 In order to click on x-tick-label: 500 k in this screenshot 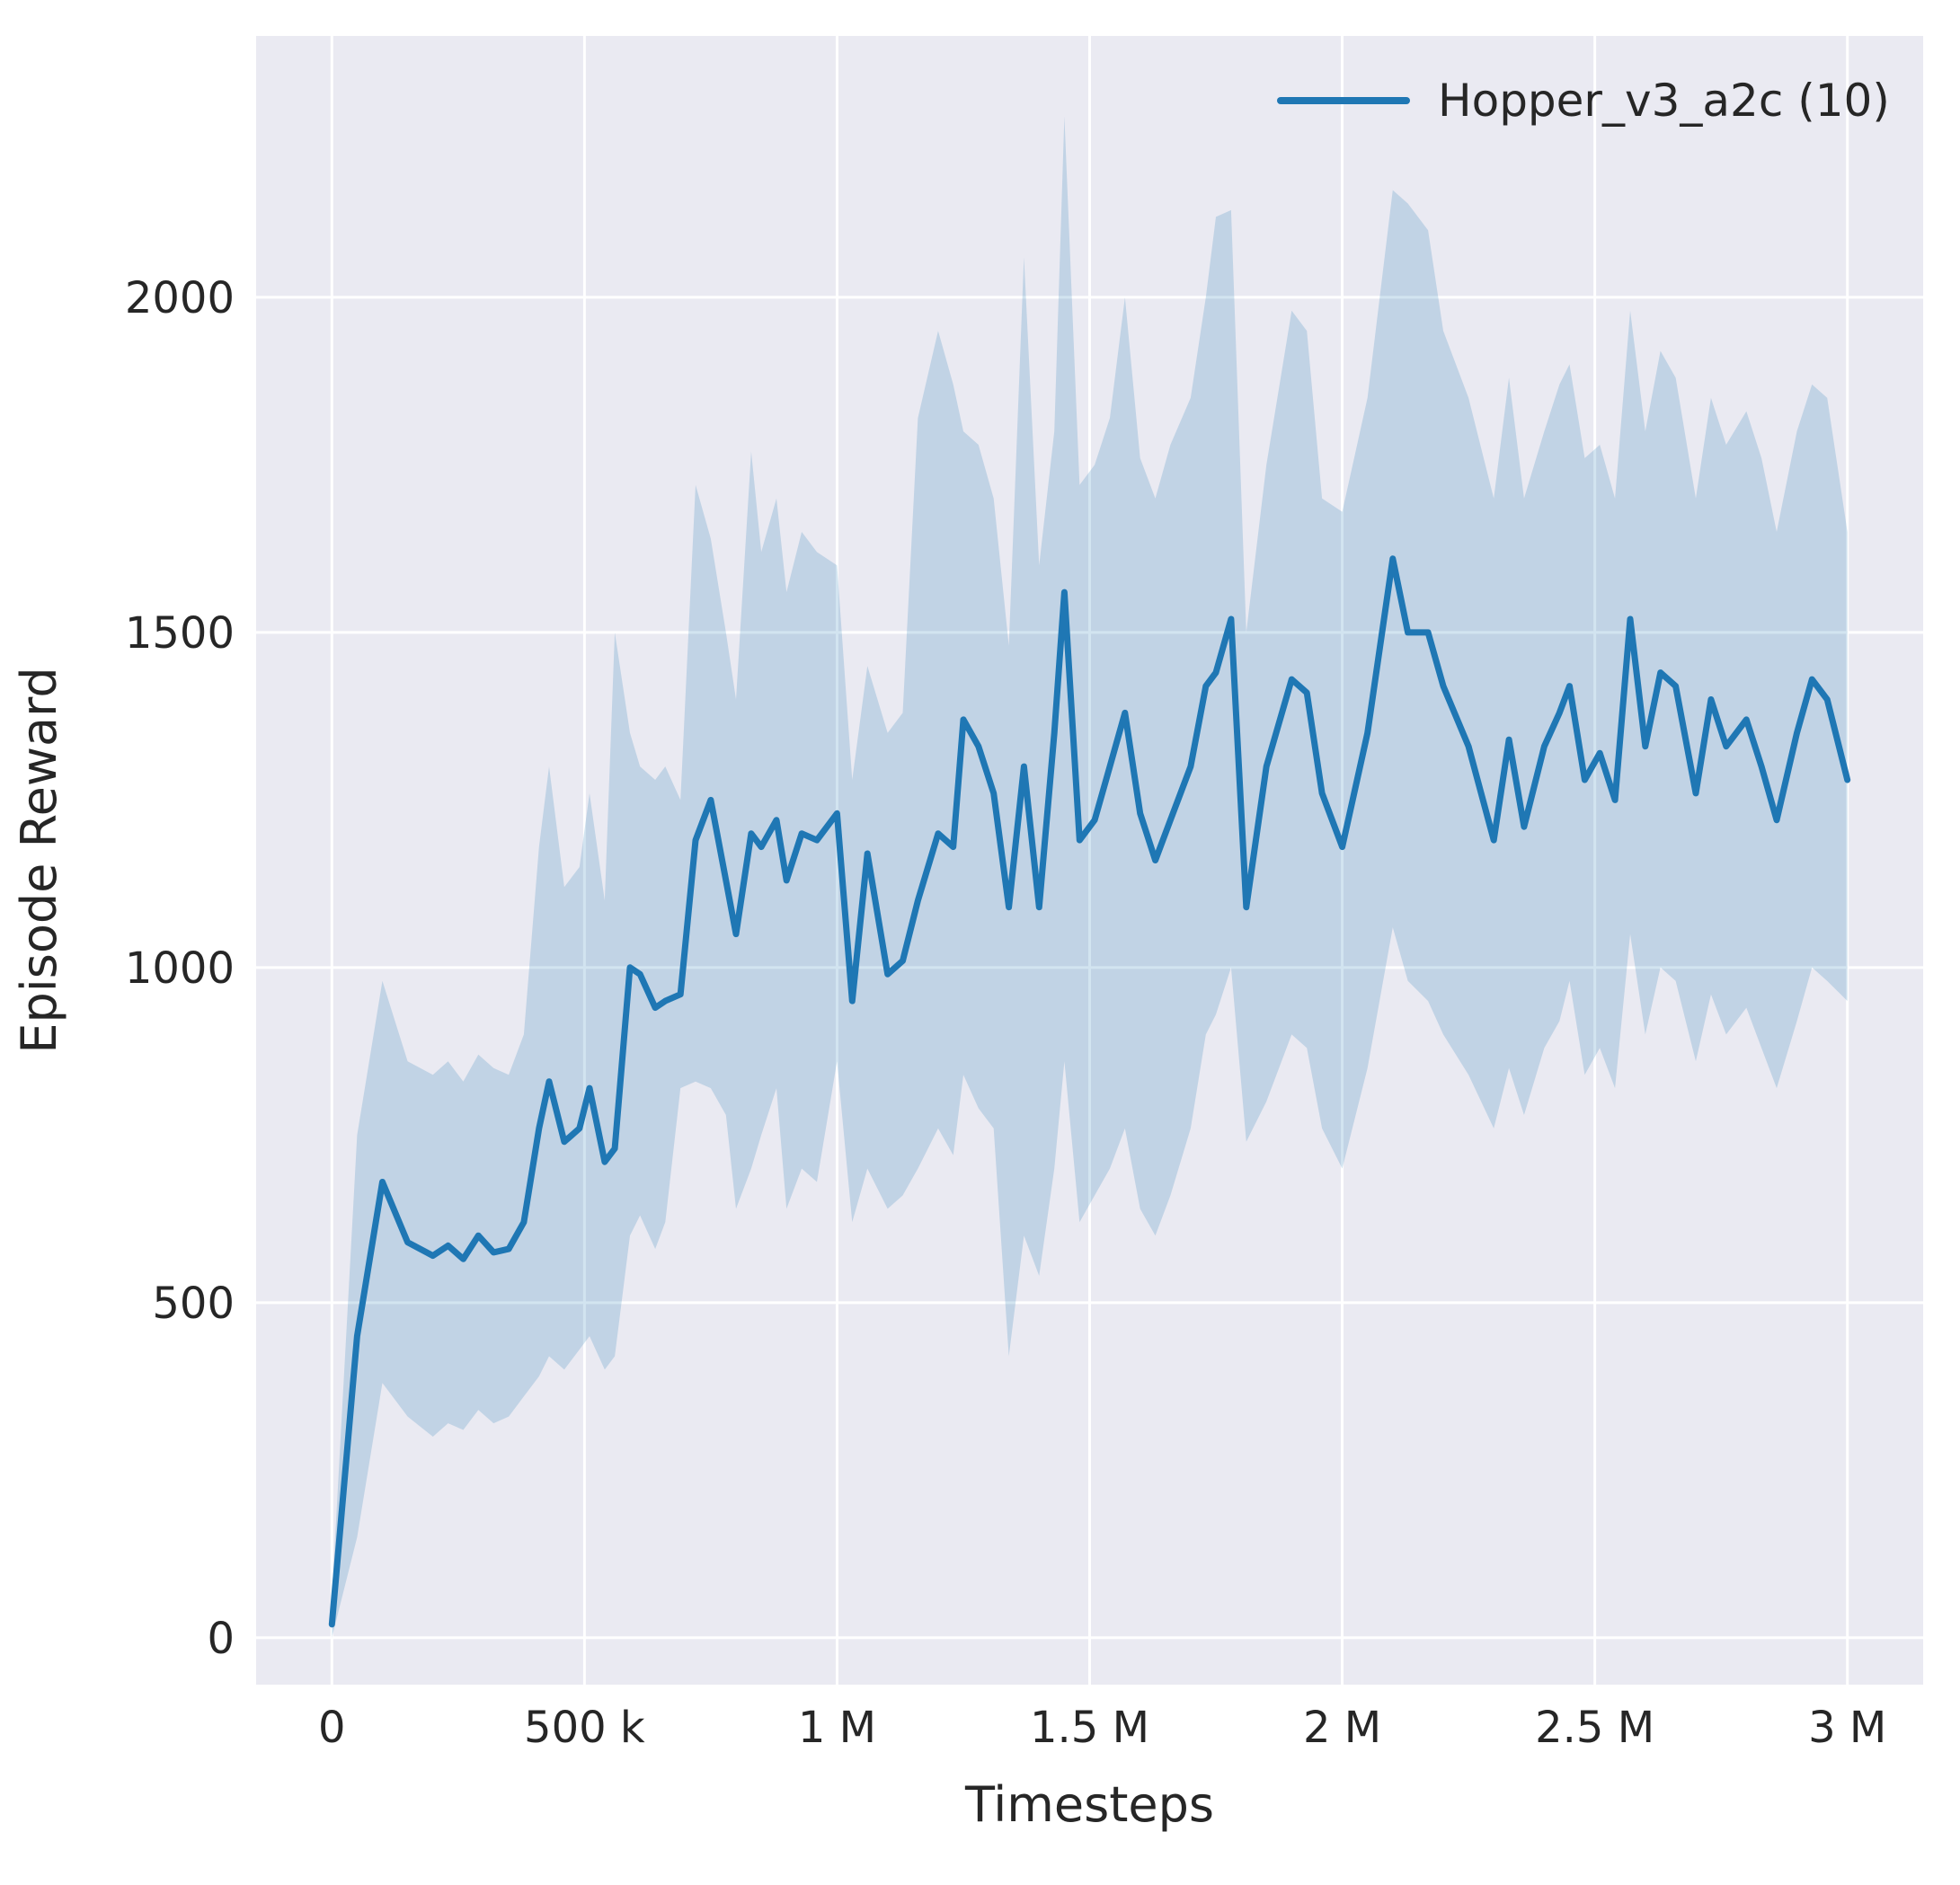, I will do `click(584, 1728)`.